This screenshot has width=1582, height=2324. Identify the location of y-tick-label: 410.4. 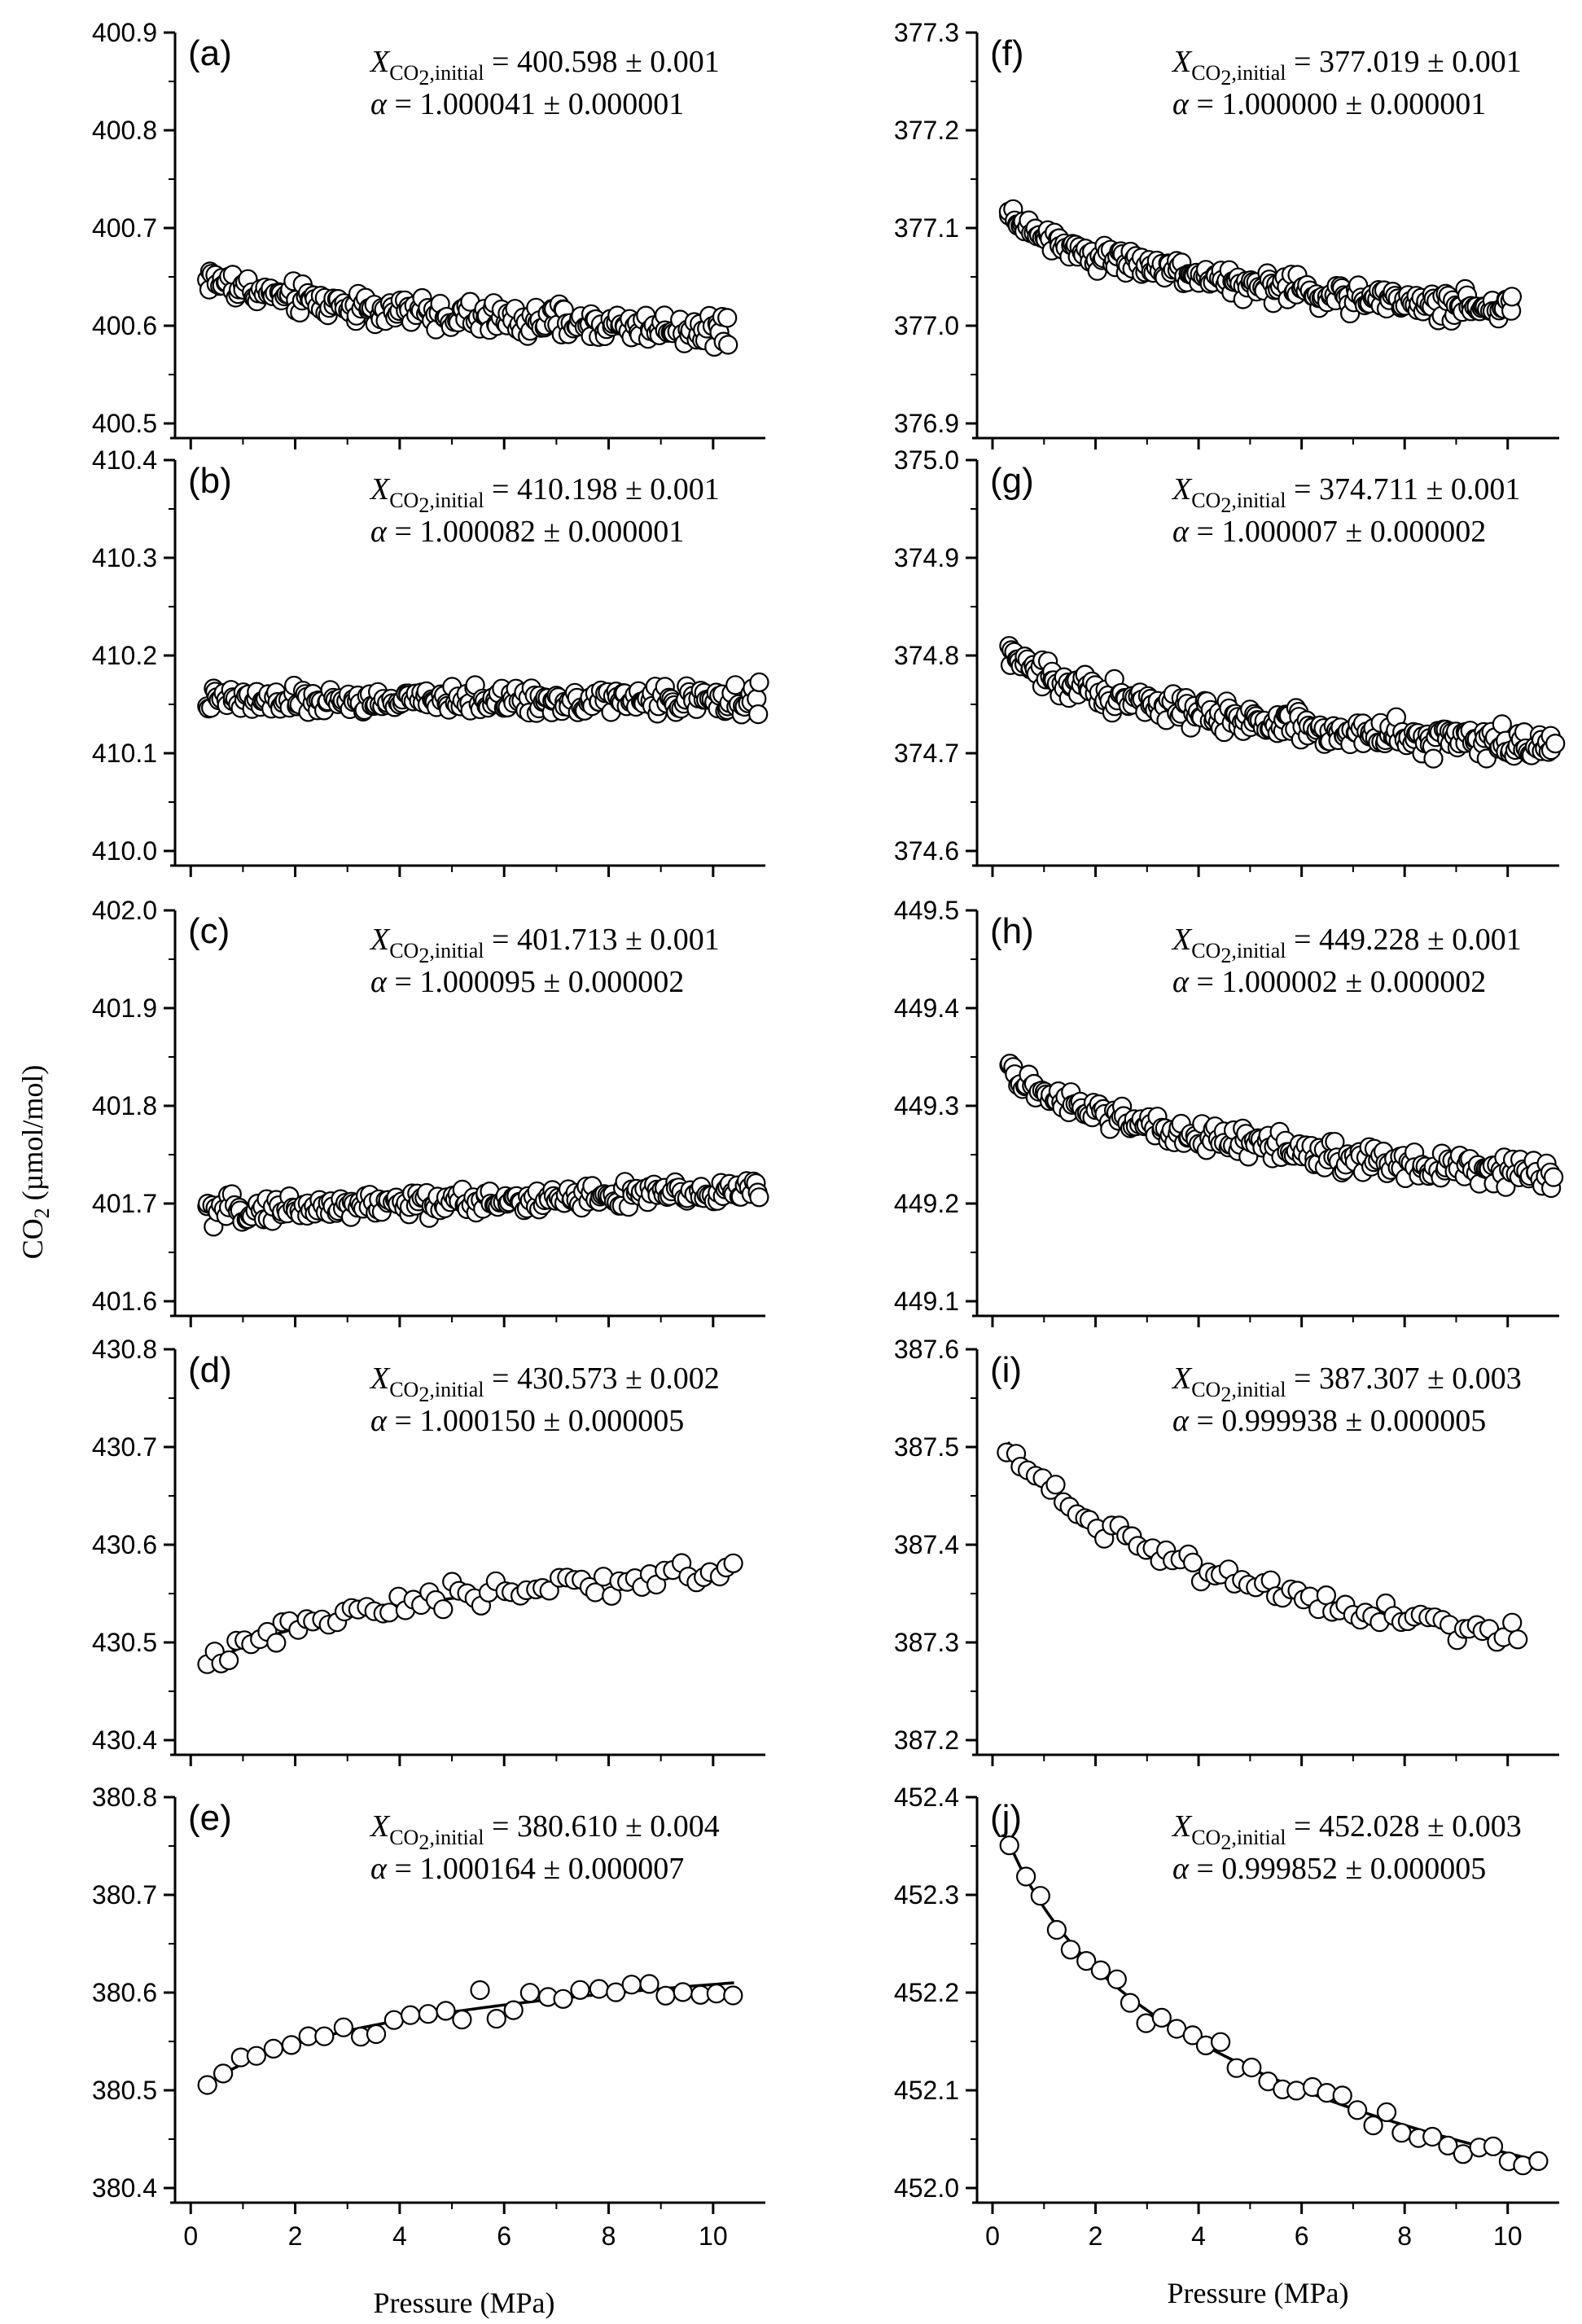
(124, 460).